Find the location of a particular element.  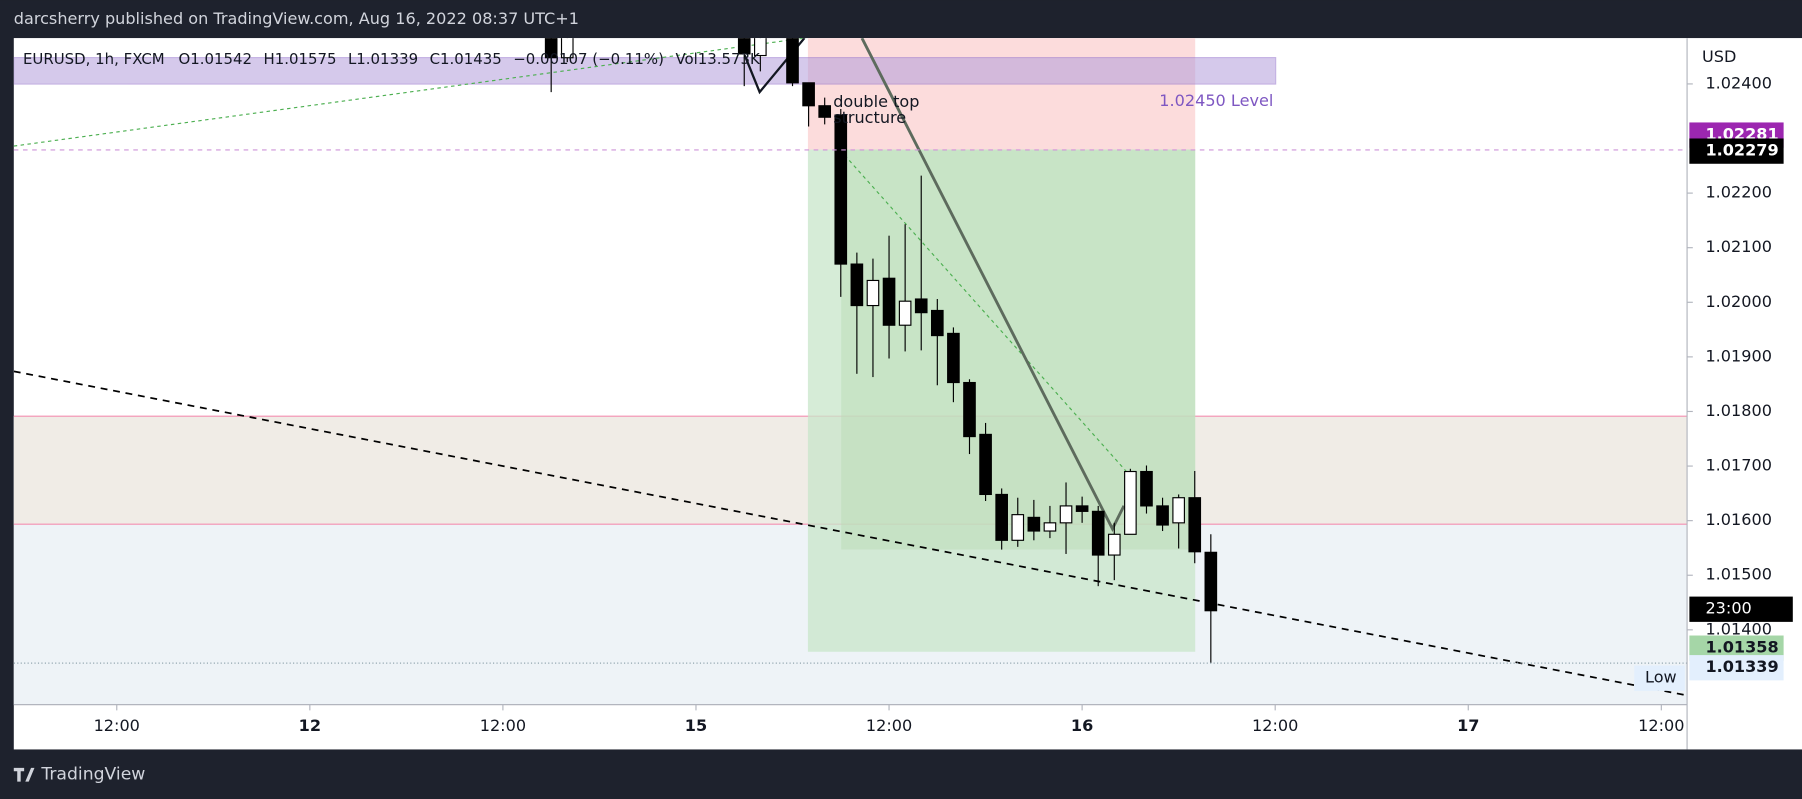

low-box is located at coordinates (1659, 678).